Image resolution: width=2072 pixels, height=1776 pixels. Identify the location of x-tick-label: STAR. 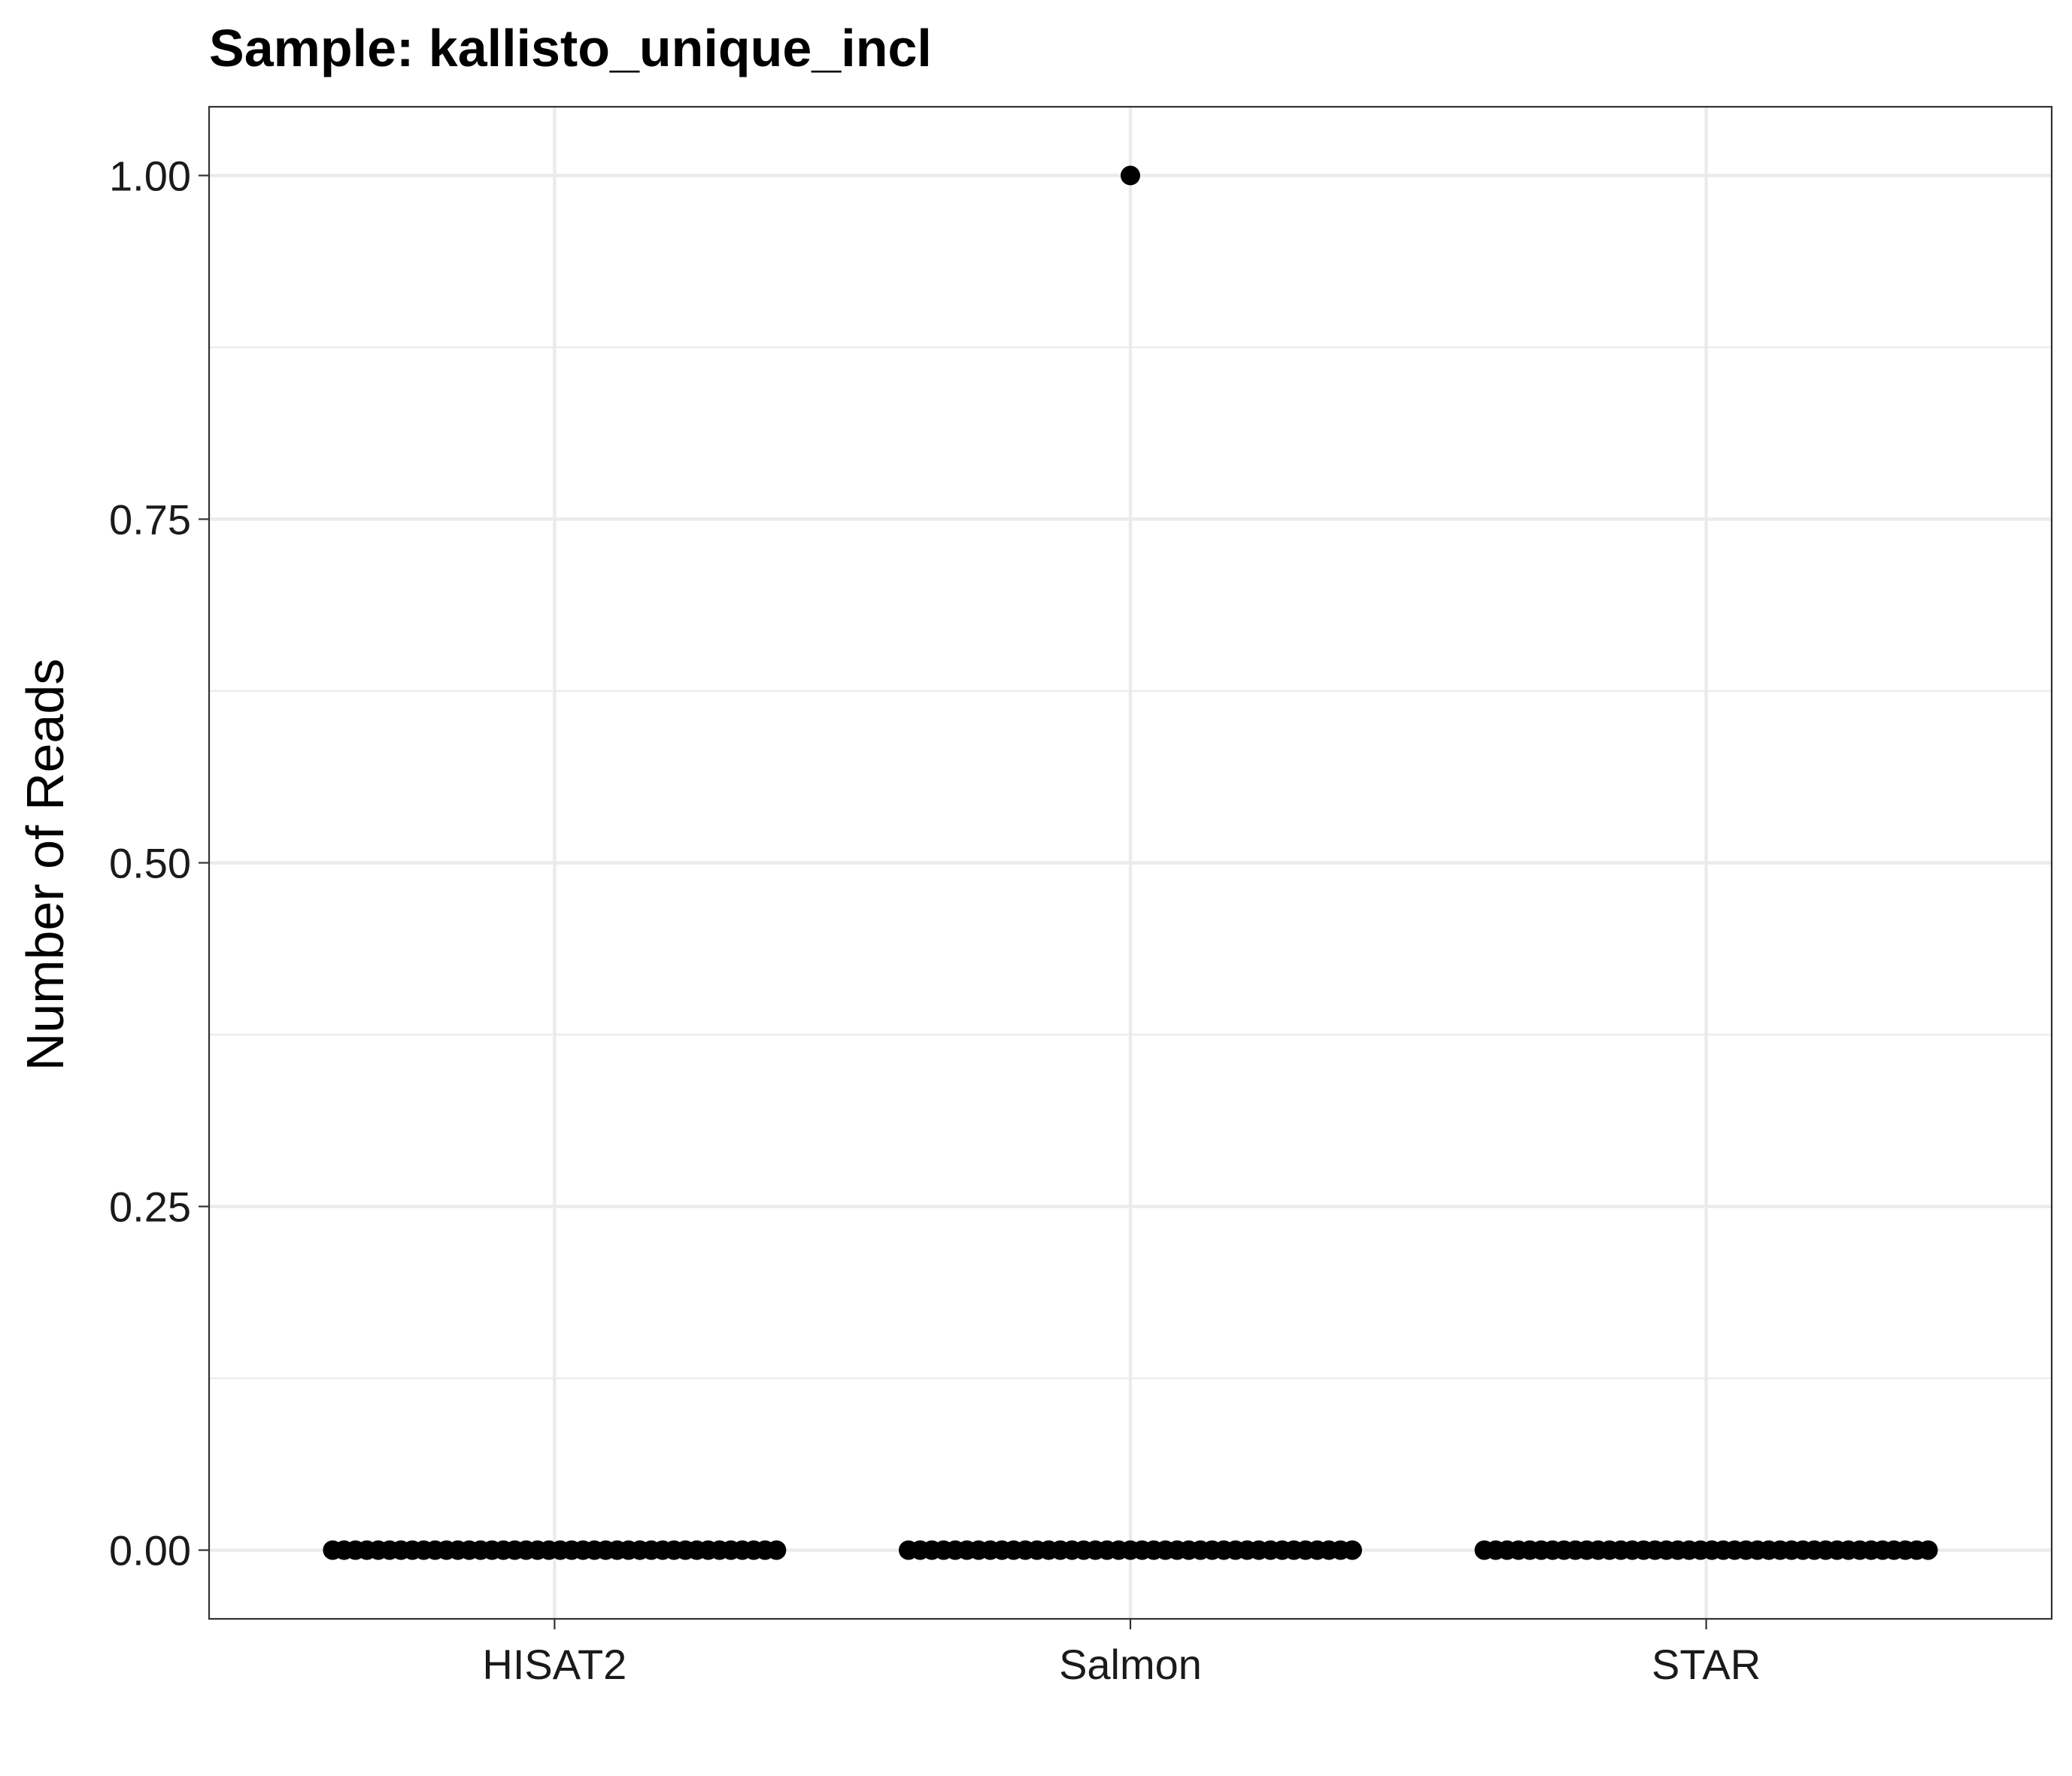
(1706, 1665).